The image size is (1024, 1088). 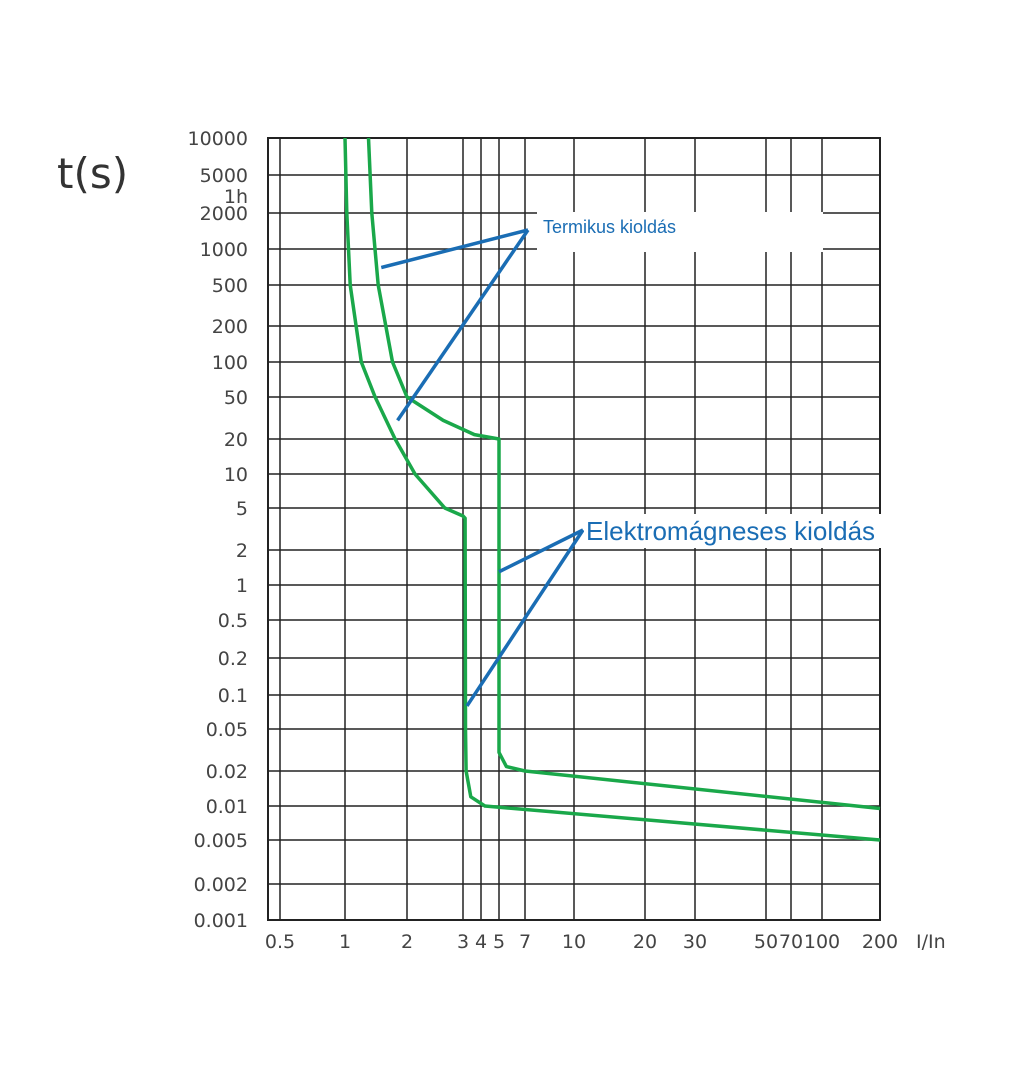 What do you see at coordinates (230, 286) in the screenshot?
I see `y-tick-label: 500` at bounding box center [230, 286].